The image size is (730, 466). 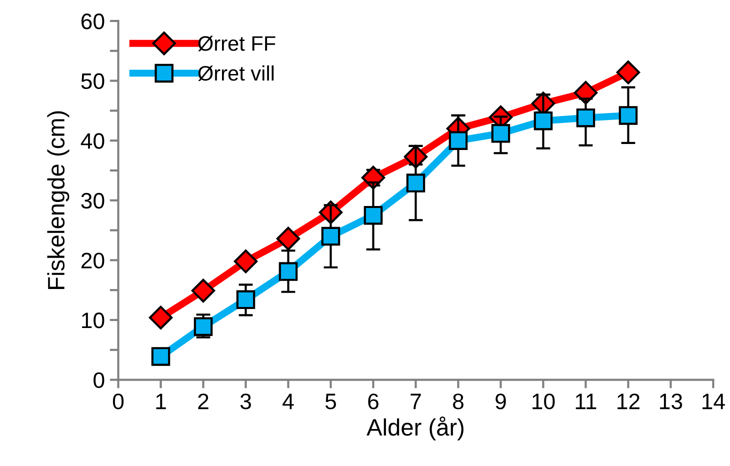 I want to click on x-tick-label: 1, so click(x=161, y=402).